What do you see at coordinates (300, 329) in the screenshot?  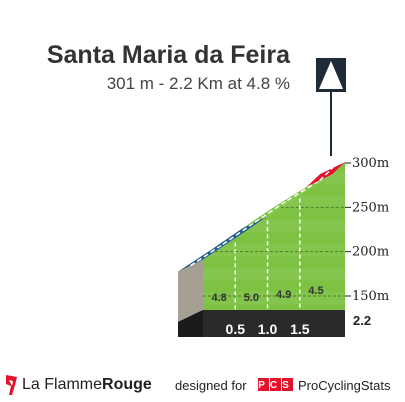 I see `km-label: 1.5` at bounding box center [300, 329].